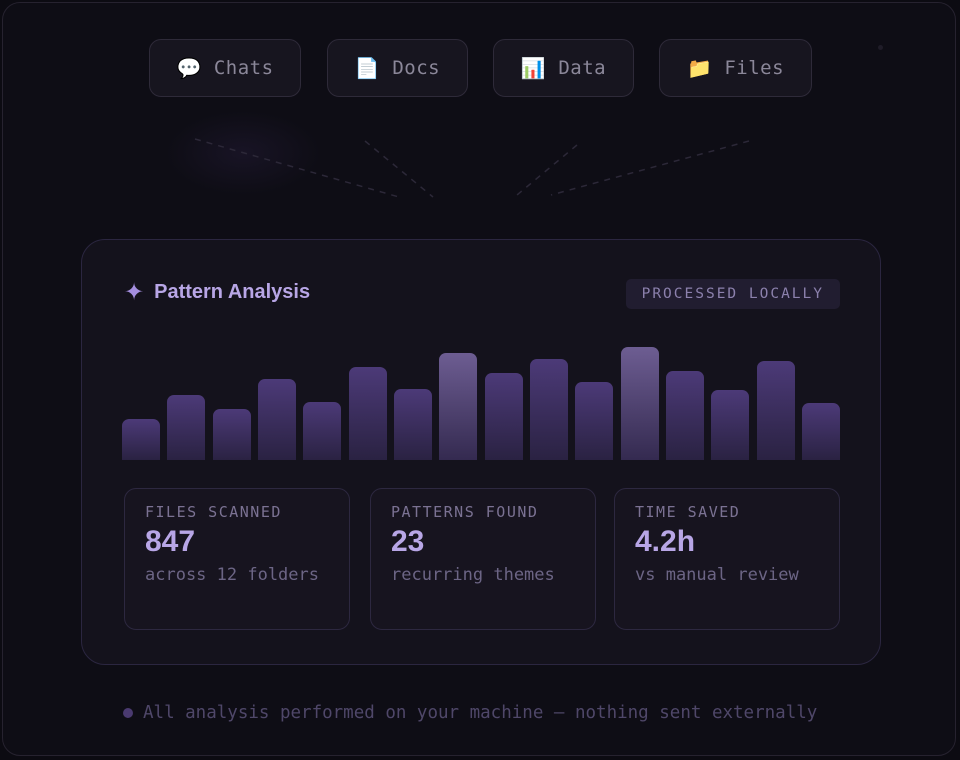 This screenshot has width=960, height=760. Describe the element at coordinates (134, 292) in the screenshot. I see `sparkle-icon: ✦` at that location.